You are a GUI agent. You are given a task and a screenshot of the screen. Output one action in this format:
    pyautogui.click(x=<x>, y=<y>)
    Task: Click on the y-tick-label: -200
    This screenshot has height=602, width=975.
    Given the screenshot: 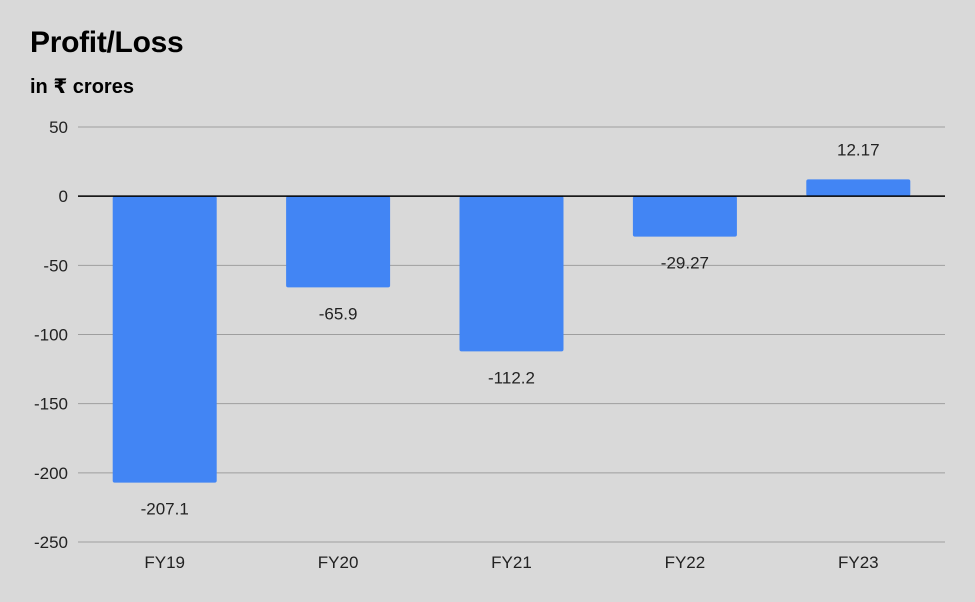 What is the action you would take?
    pyautogui.click(x=51, y=473)
    